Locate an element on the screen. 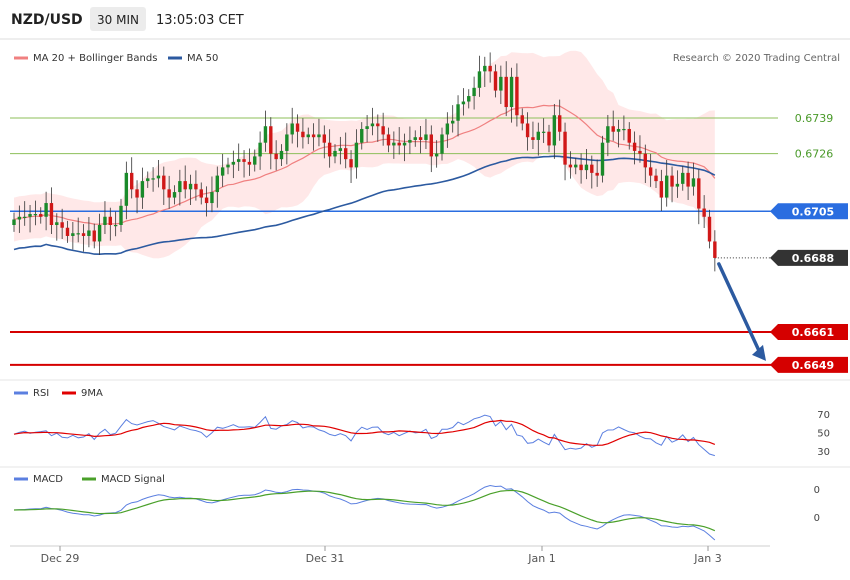 Image resolution: width=850 pixels, height=580 pixels. rsi-tick: 70 is located at coordinates (823, 415).